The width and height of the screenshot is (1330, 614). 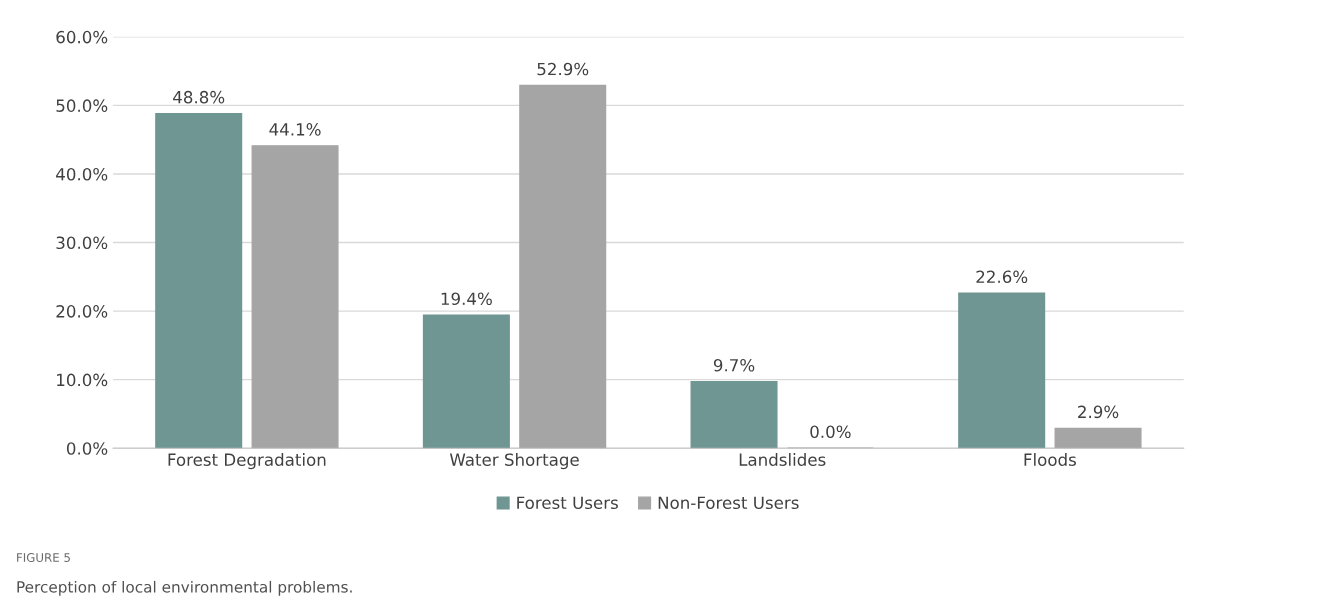 I want to click on data-label: 52.9%, so click(x=563, y=69).